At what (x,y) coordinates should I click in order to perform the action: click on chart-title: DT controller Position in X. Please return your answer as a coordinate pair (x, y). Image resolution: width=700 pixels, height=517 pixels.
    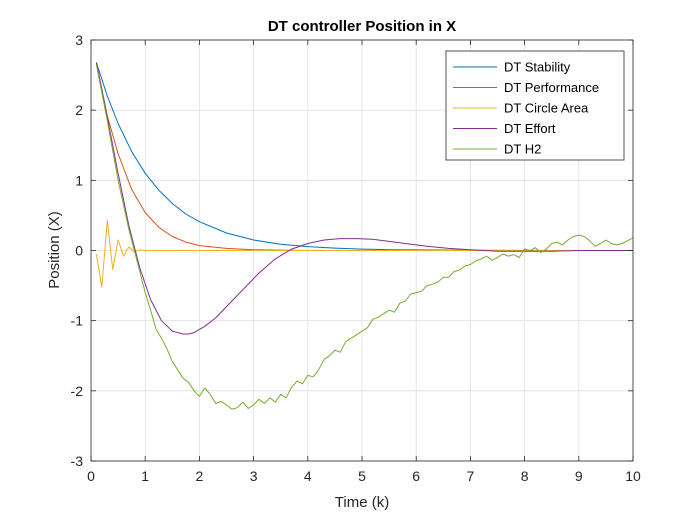
    Looking at the image, I should click on (362, 26).